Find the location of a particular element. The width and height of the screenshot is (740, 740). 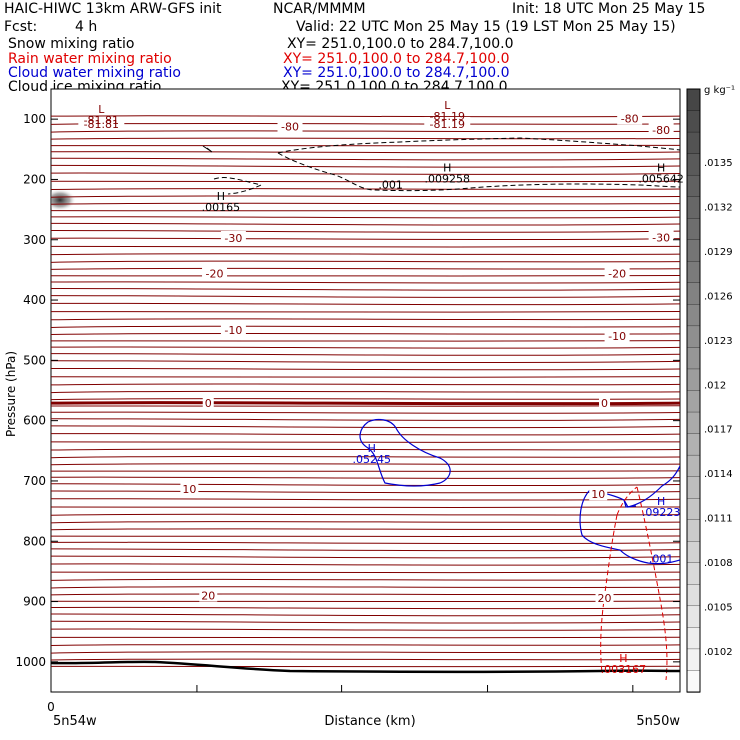

fcst-label: Fcst: is located at coordinates (21, 27).